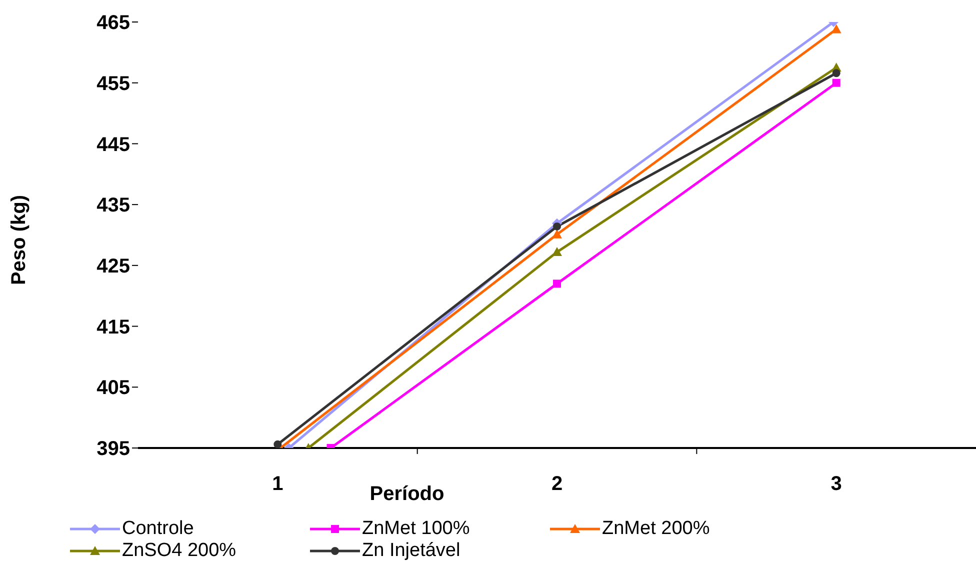 The height and width of the screenshot is (581, 976). I want to click on legend-label: Zn Injetável, so click(411, 551).